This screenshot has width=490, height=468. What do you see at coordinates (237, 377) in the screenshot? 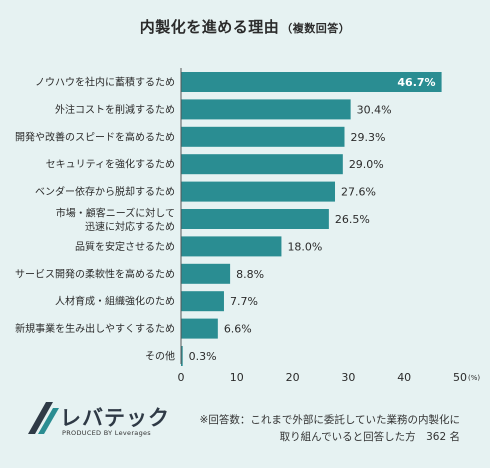
I see `x-tick-label: 10` at bounding box center [237, 377].